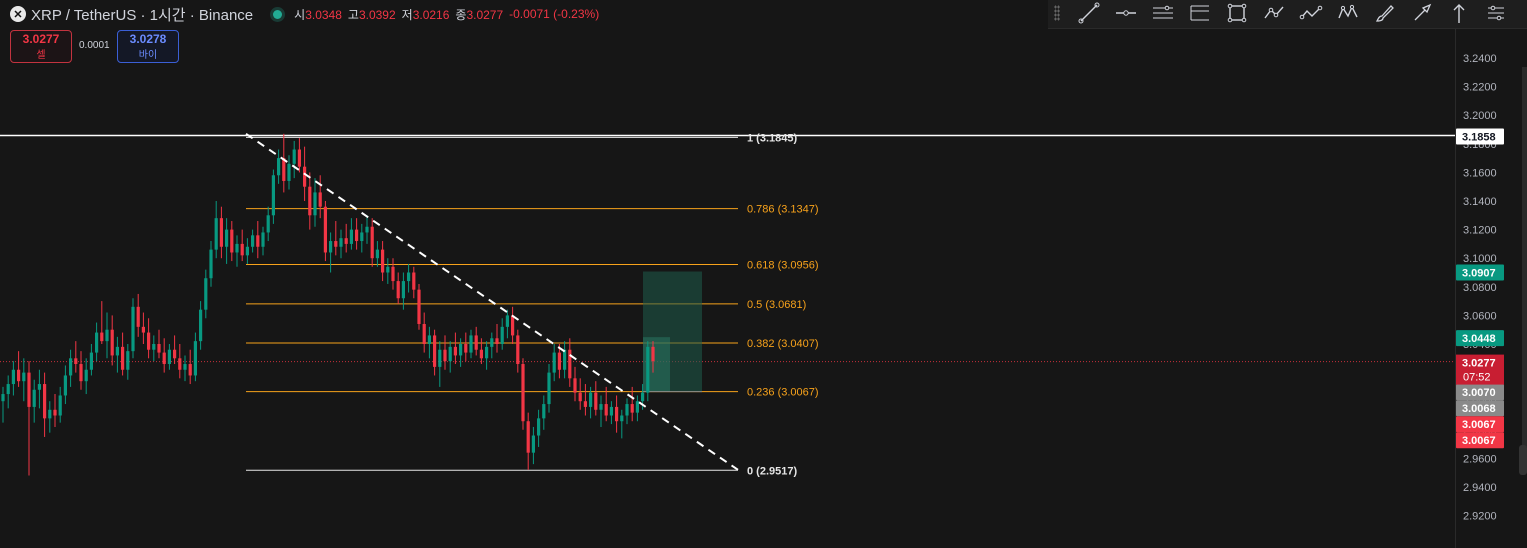  I want to click on horizontal-ray-icon, so click(1126, 13).